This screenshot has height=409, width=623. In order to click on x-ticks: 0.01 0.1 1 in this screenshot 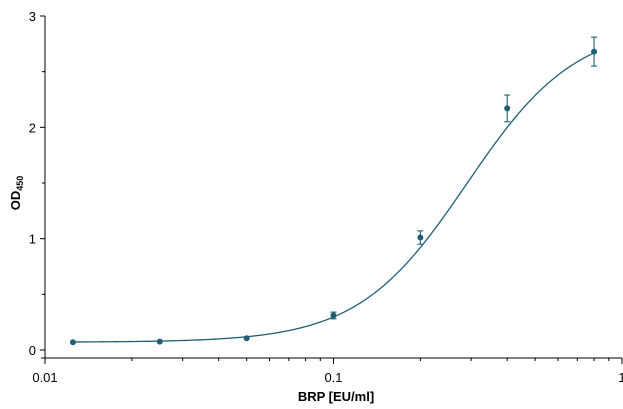, I will do `click(327, 371)`.